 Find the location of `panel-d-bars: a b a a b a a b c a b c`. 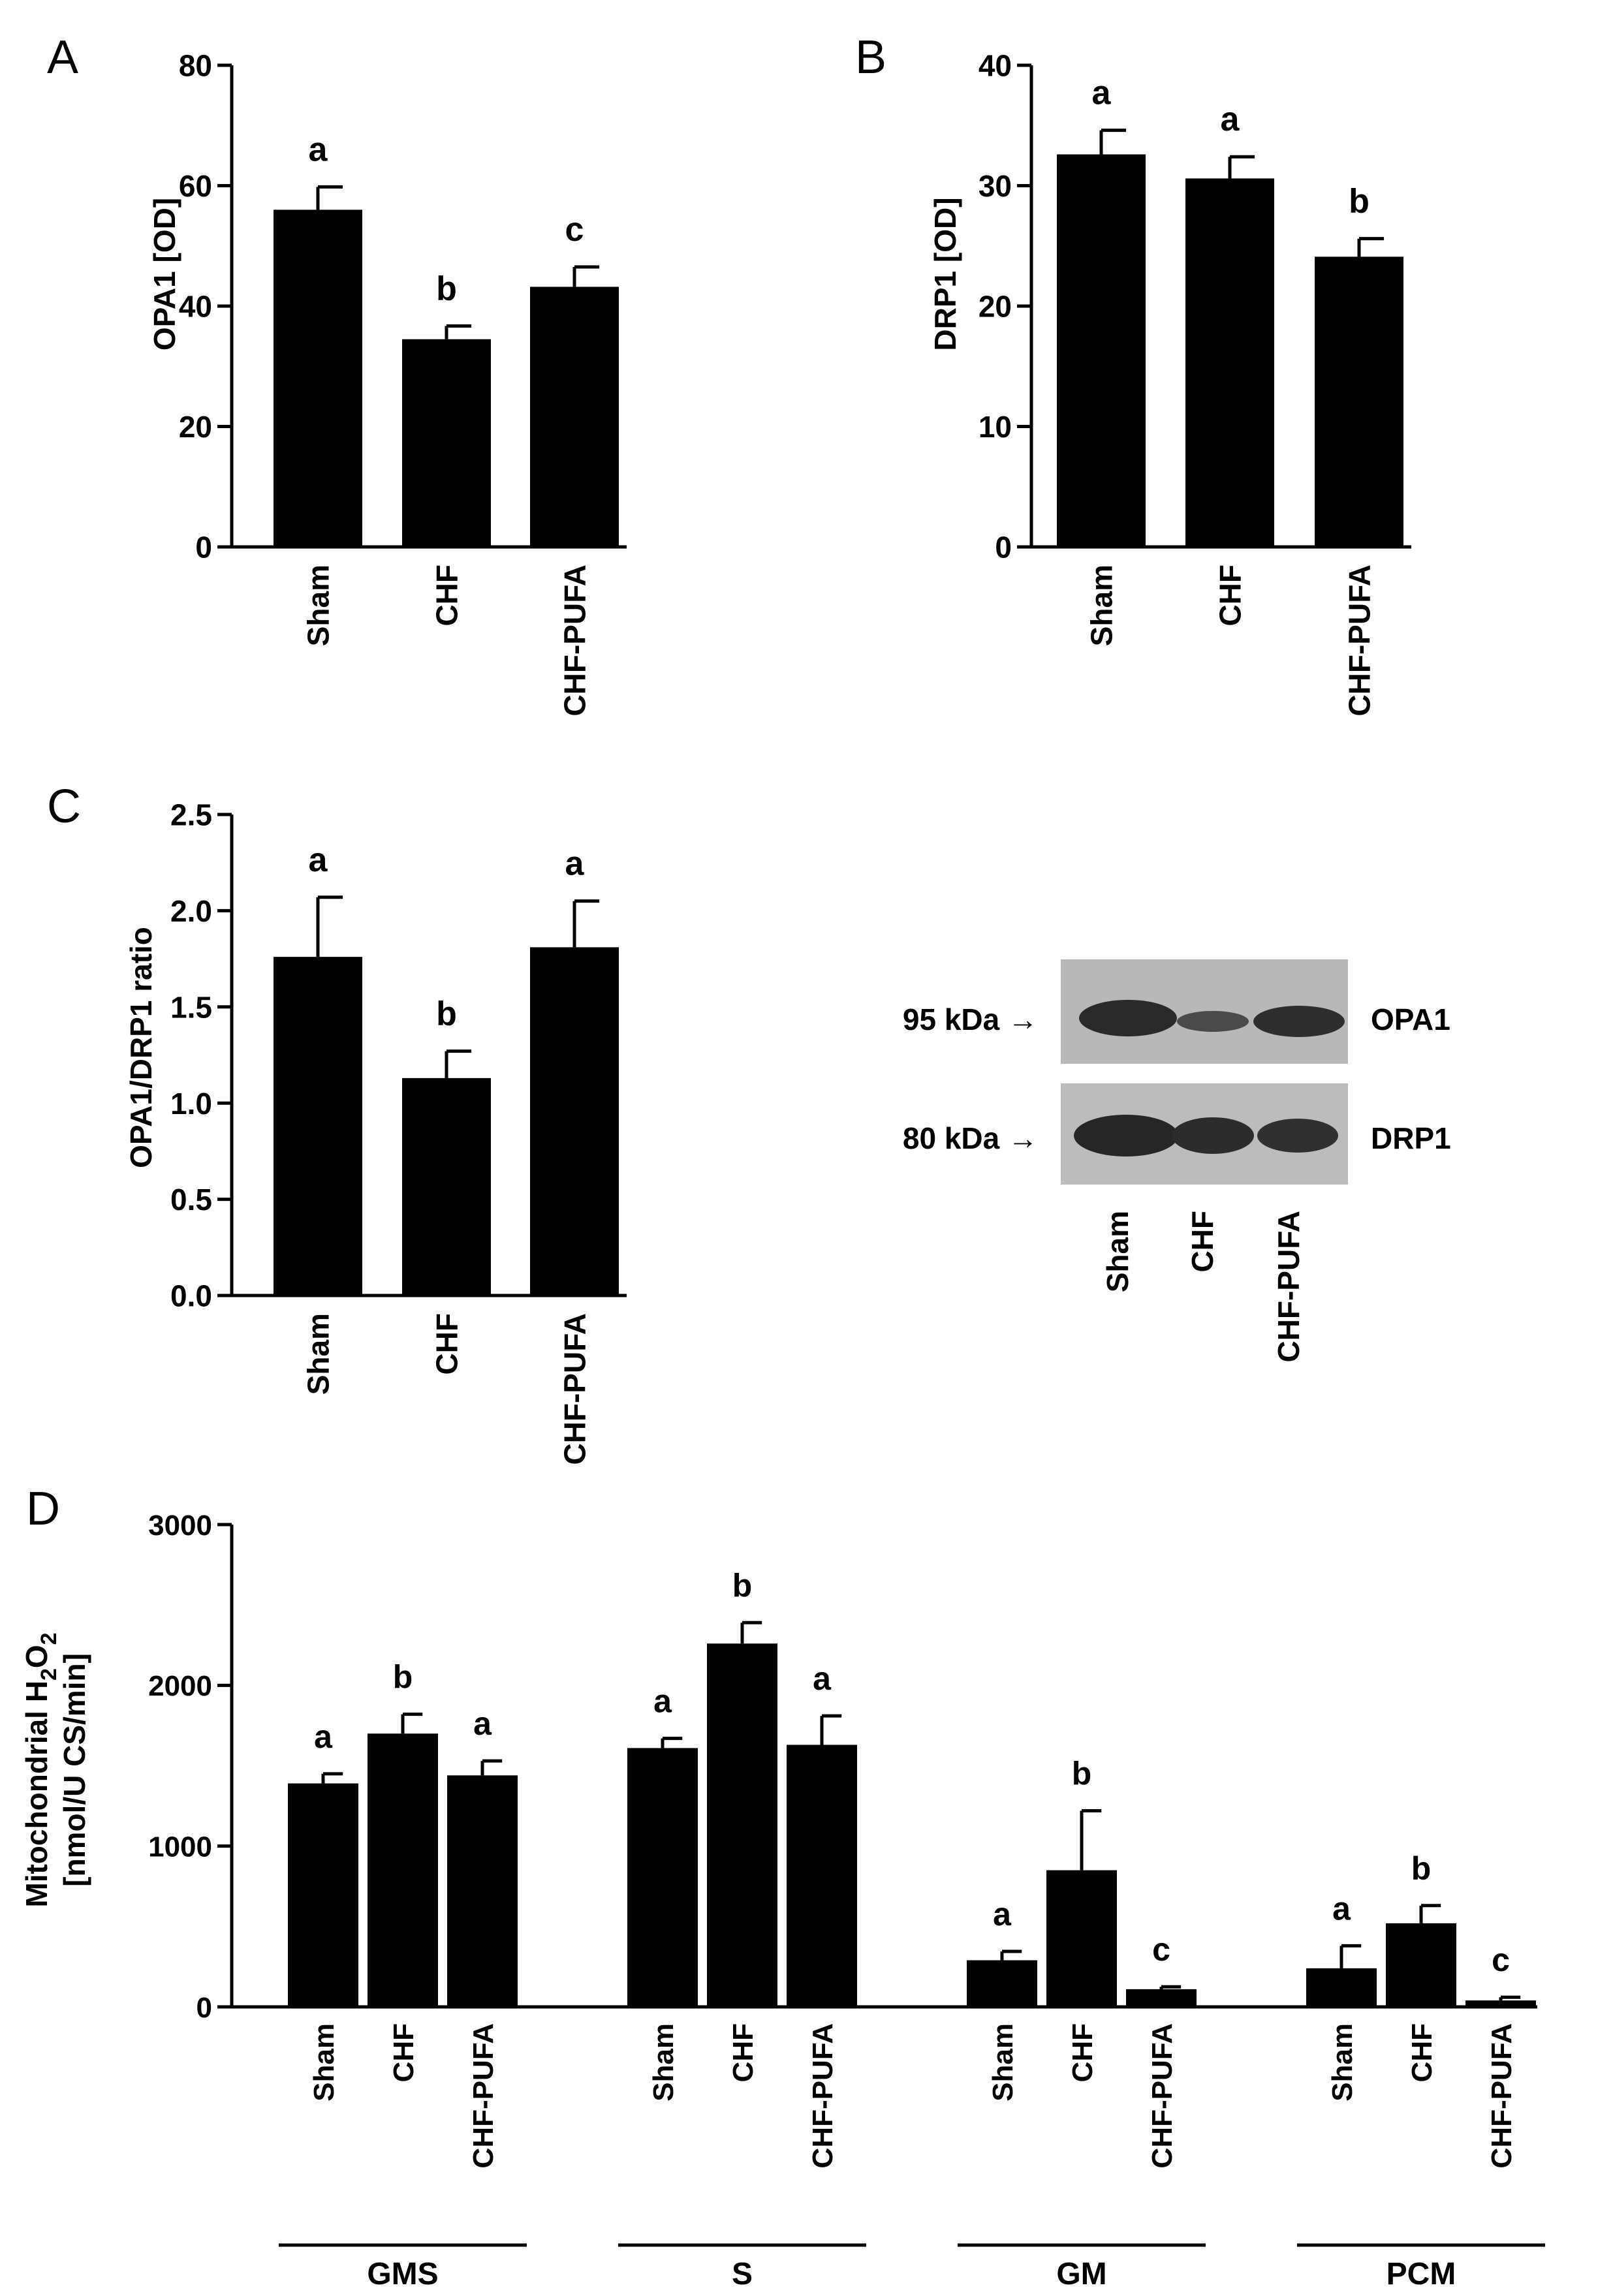

panel-d-bars: a b a a b a a b c a b c is located at coordinates (912, 1787).